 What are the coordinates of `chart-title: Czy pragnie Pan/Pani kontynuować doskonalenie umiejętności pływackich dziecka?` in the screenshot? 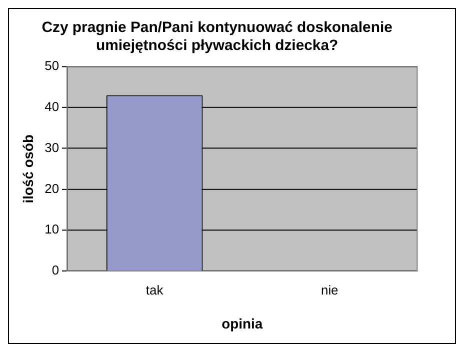 It's located at (217, 36).